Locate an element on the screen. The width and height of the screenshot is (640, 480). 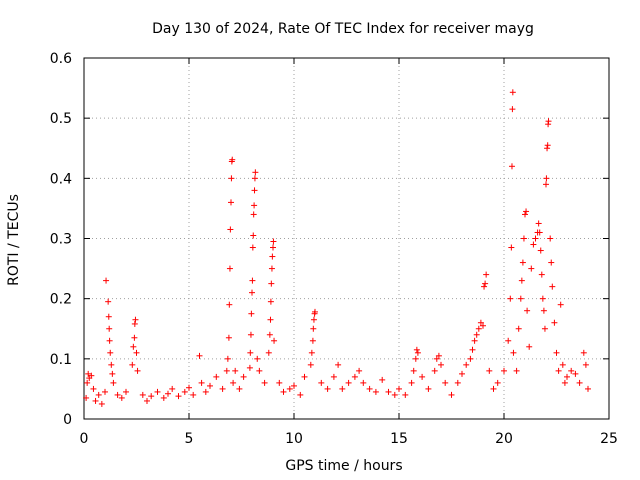
x-tick-label: 25 is located at coordinates (609, 439).